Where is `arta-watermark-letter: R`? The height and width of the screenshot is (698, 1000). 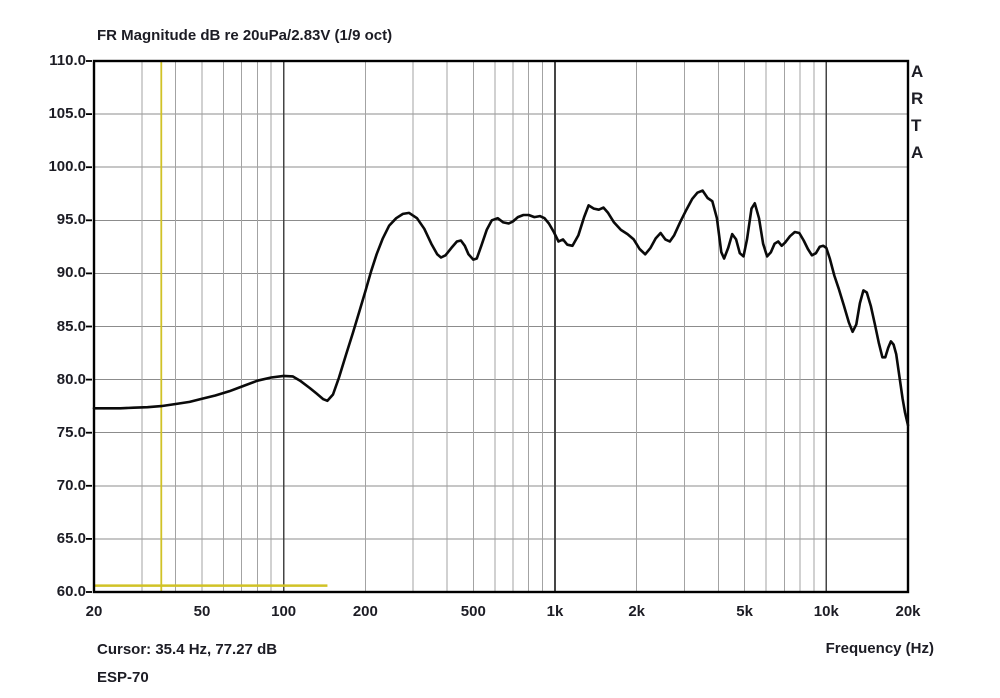 arta-watermark-letter: R is located at coordinates (917, 98).